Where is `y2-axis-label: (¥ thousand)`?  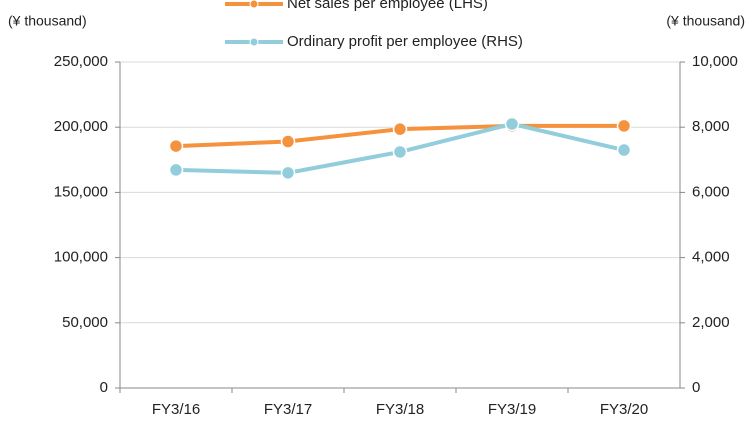 y2-axis-label: (¥ thousand) is located at coordinates (705, 21).